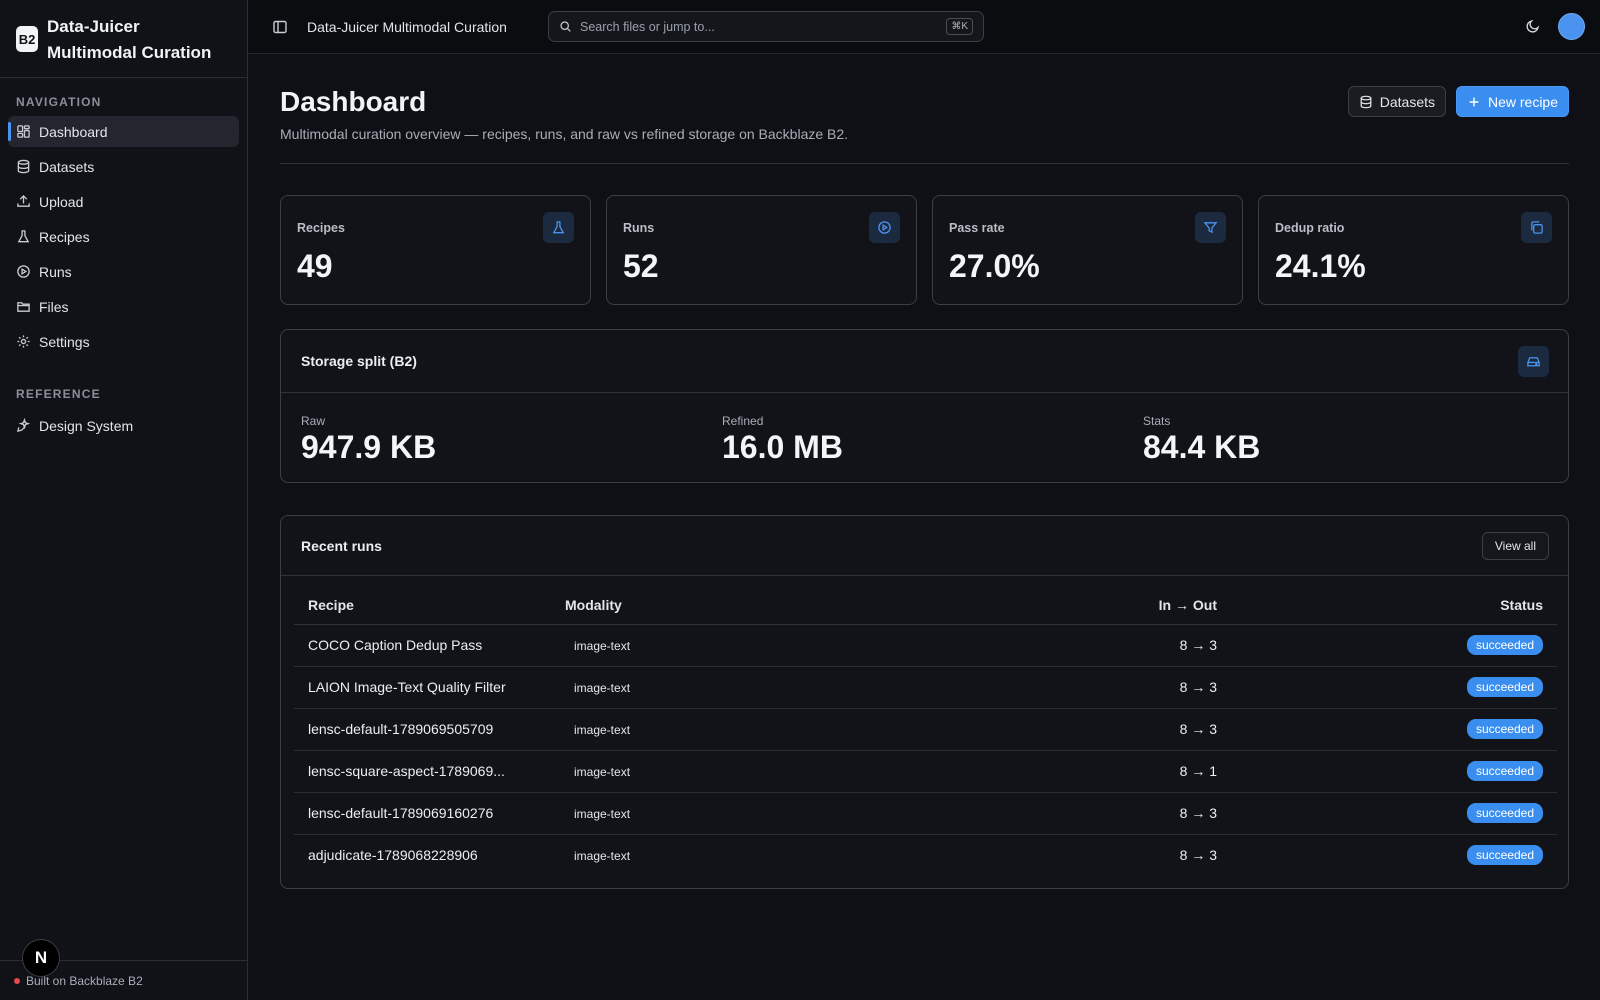  What do you see at coordinates (977, 228) in the screenshot?
I see `stat-label: Pass rate` at bounding box center [977, 228].